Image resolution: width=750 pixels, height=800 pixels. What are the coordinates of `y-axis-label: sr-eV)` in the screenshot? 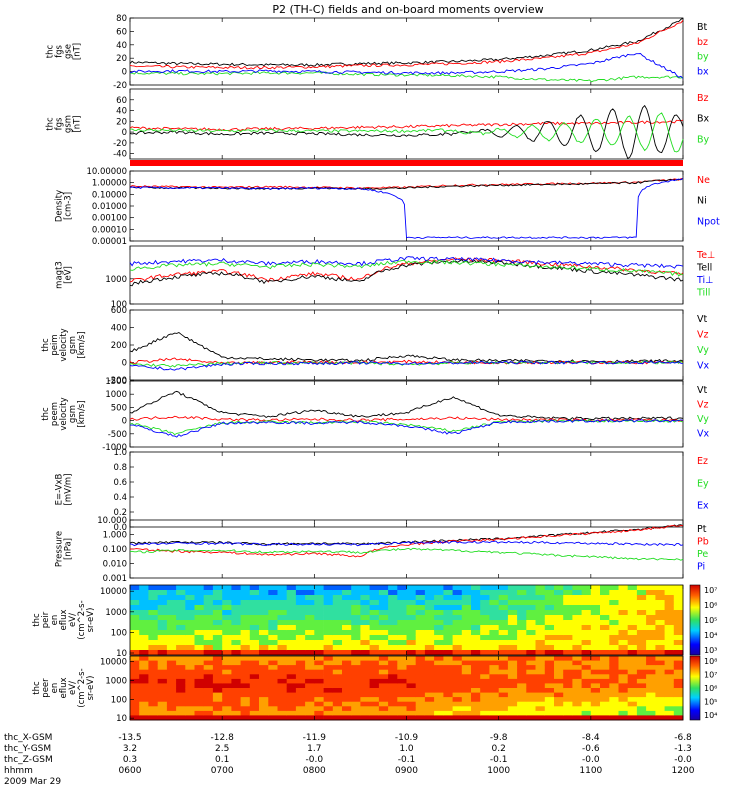 It's located at (91, 620).